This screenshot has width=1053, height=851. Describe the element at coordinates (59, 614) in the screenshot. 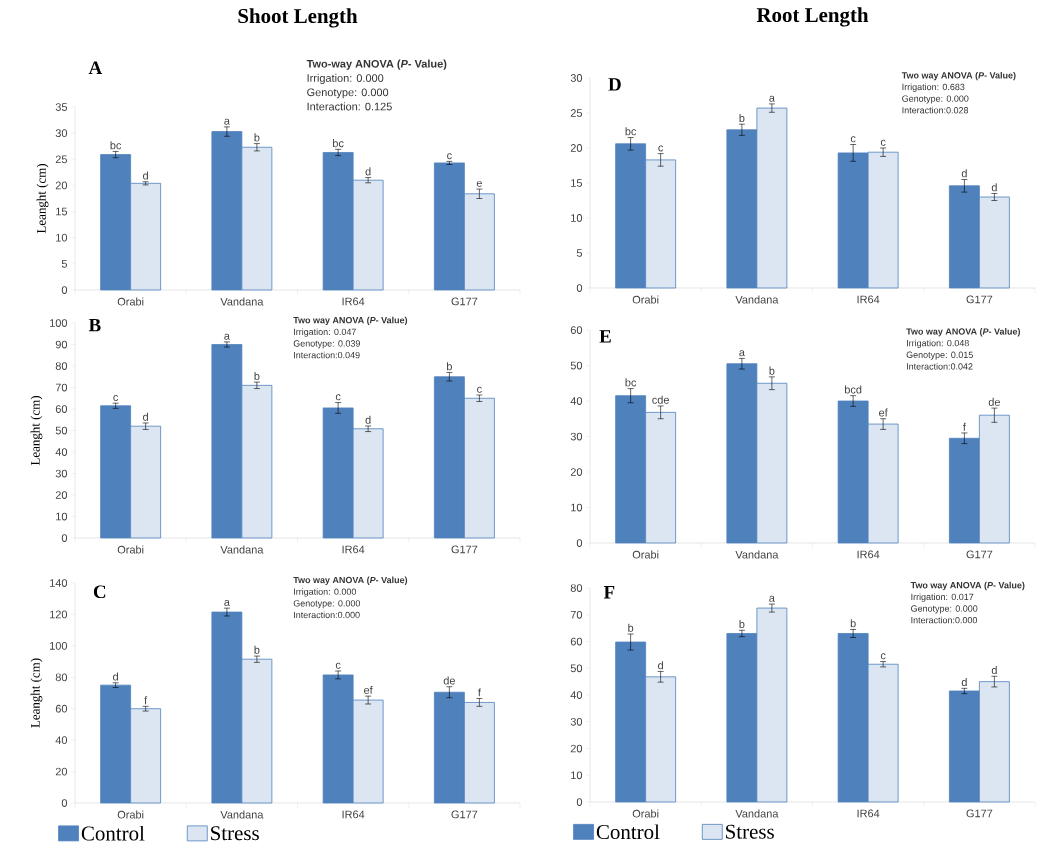

I see `y-tick-label: 120` at that location.